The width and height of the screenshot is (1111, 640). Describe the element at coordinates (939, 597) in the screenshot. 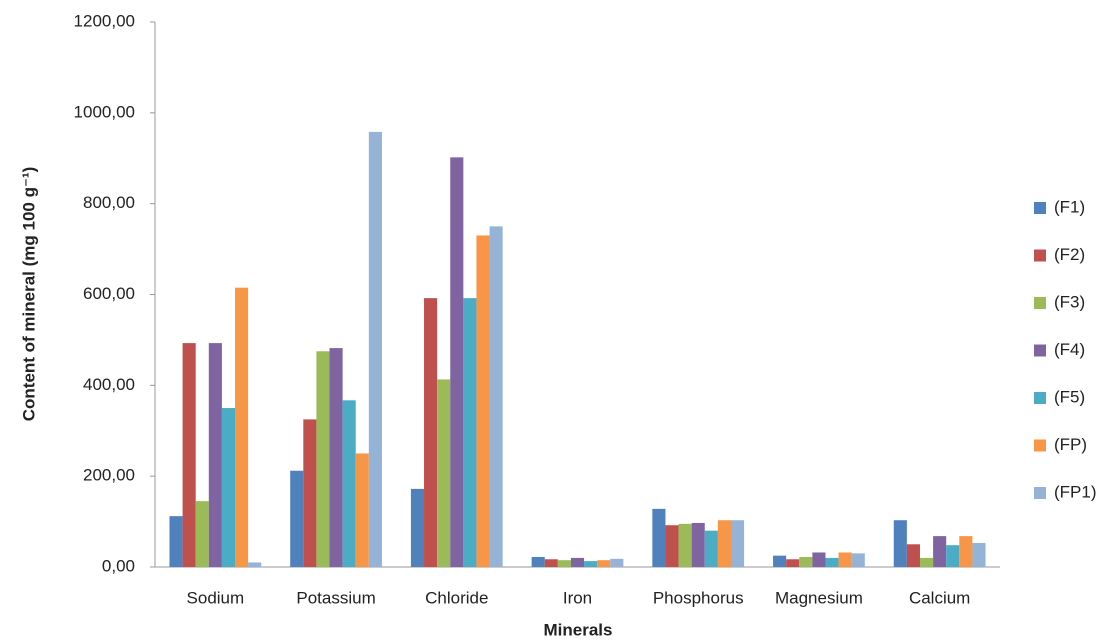

I see `x-tick-label: Calcium` at that location.